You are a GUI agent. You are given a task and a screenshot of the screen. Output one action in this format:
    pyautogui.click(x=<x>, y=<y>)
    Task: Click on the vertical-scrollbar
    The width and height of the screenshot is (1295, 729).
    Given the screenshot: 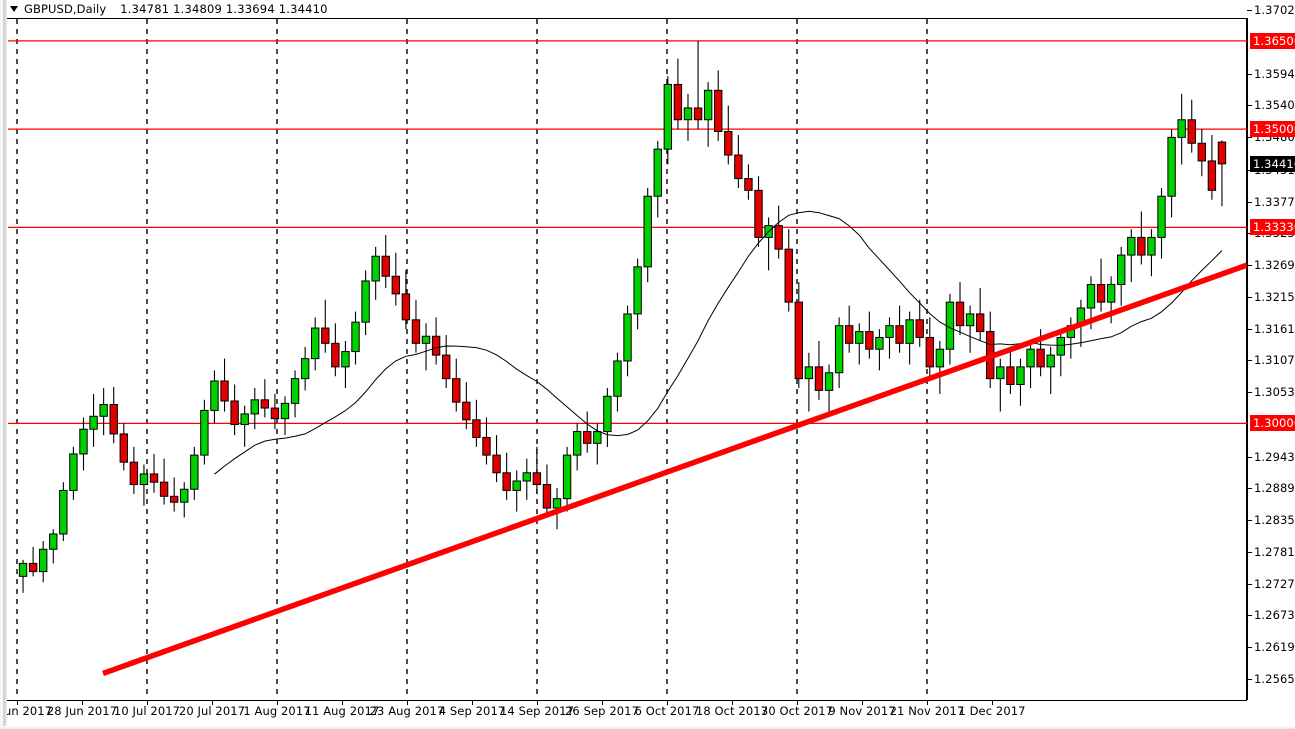 What is the action you would take?
    pyautogui.click(x=3, y=350)
    